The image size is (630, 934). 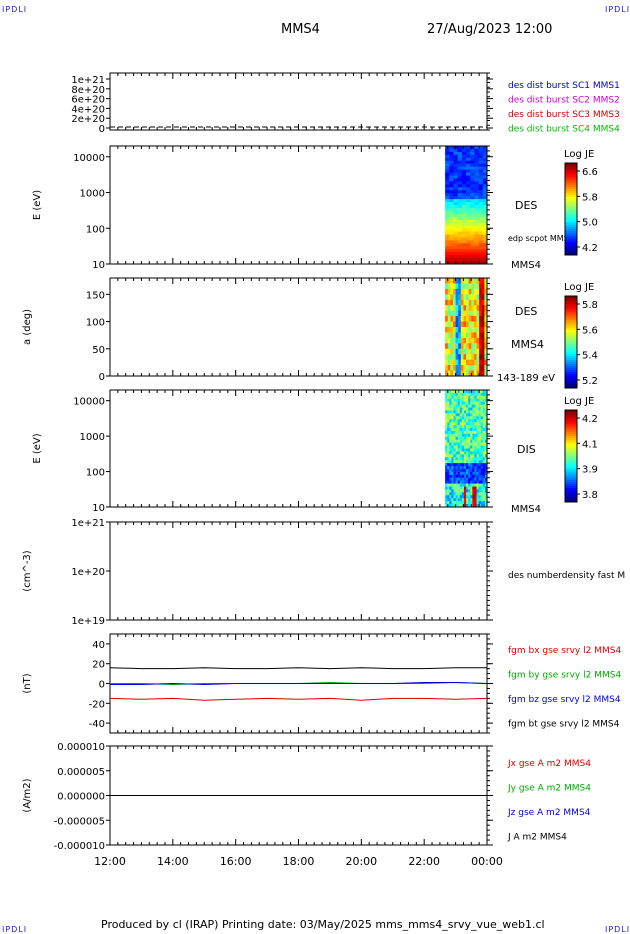 What do you see at coordinates (590, 248) in the screenshot?
I see `colorbar-tick-label: 4.2` at bounding box center [590, 248].